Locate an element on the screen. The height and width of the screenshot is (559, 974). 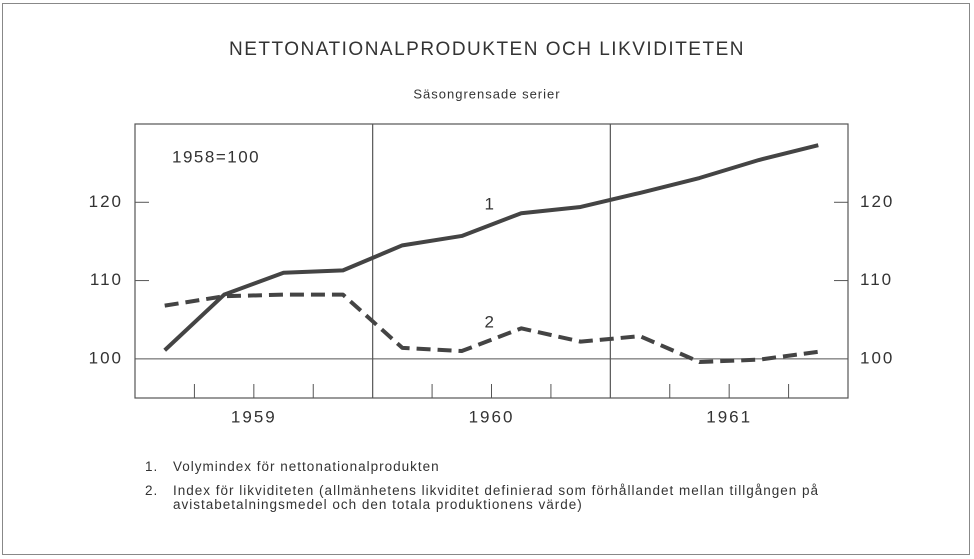
y-tick-label: 110 is located at coordinates (106, 279).